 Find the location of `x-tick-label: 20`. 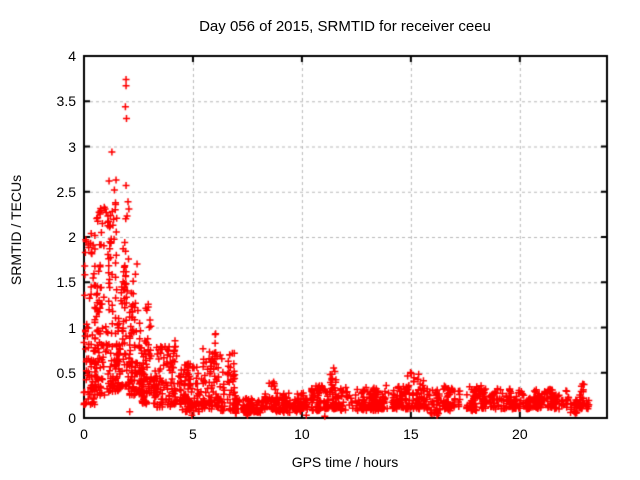

x-tick-label: 20 is located at coordinates (520, 434).